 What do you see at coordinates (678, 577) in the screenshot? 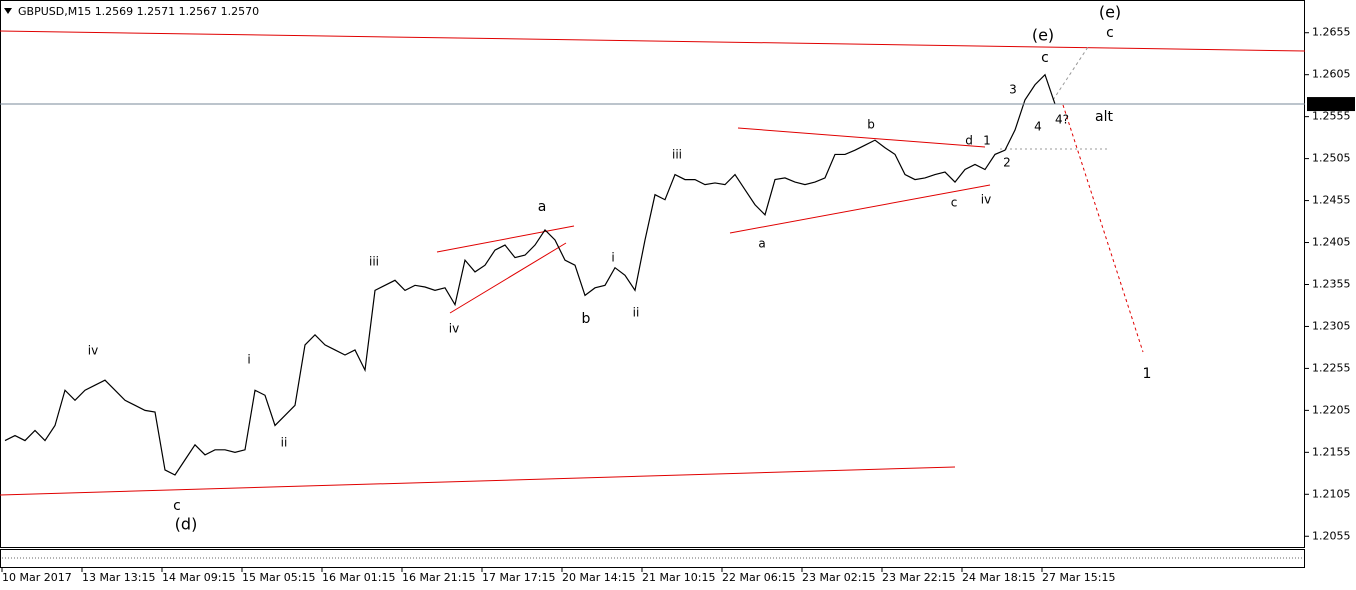
I see `x-tick-label: 21 Mar 10:15` at bounding box center [678, 577].